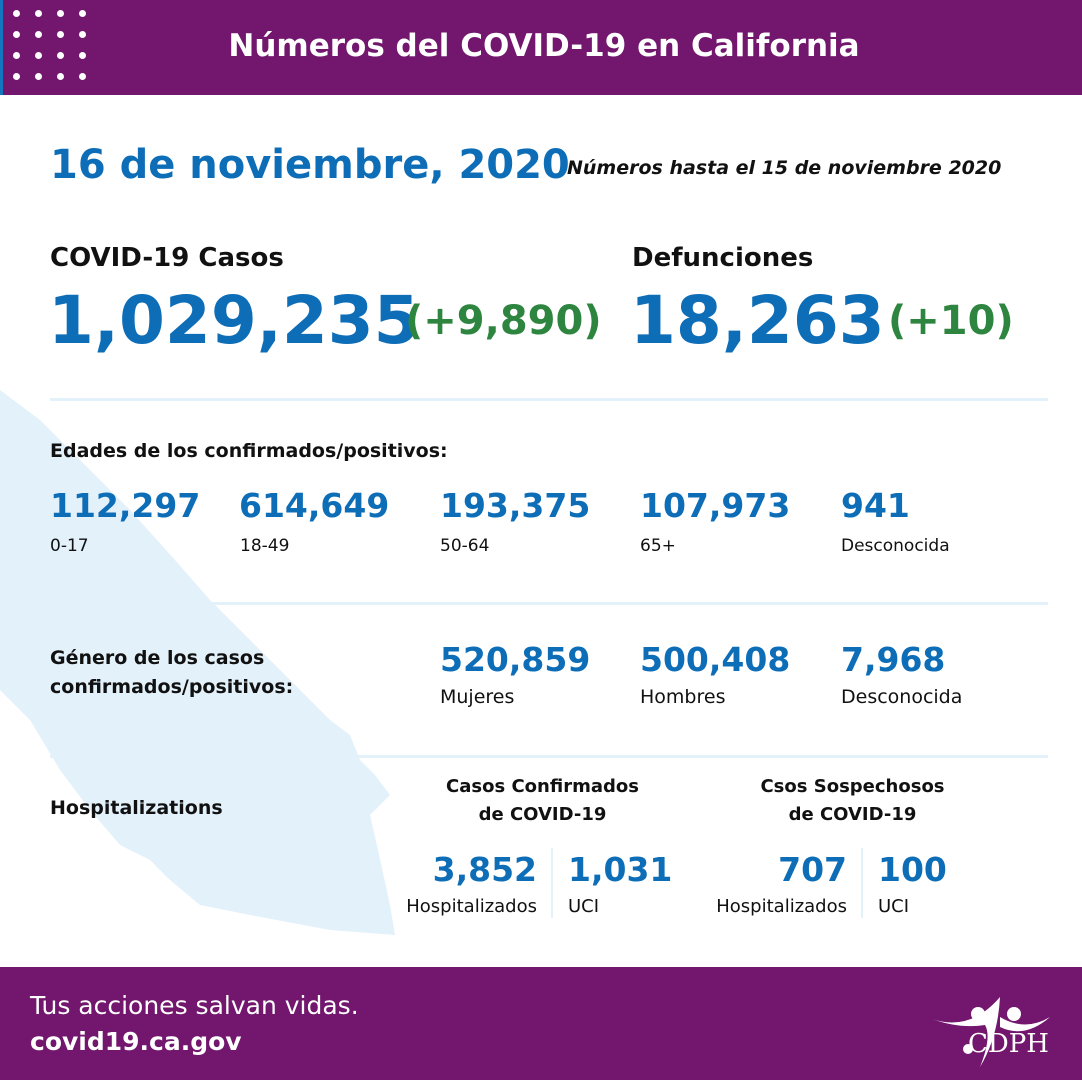  I want to click on gender-title-line2: confirmados/positivos:, so click(172, 687).